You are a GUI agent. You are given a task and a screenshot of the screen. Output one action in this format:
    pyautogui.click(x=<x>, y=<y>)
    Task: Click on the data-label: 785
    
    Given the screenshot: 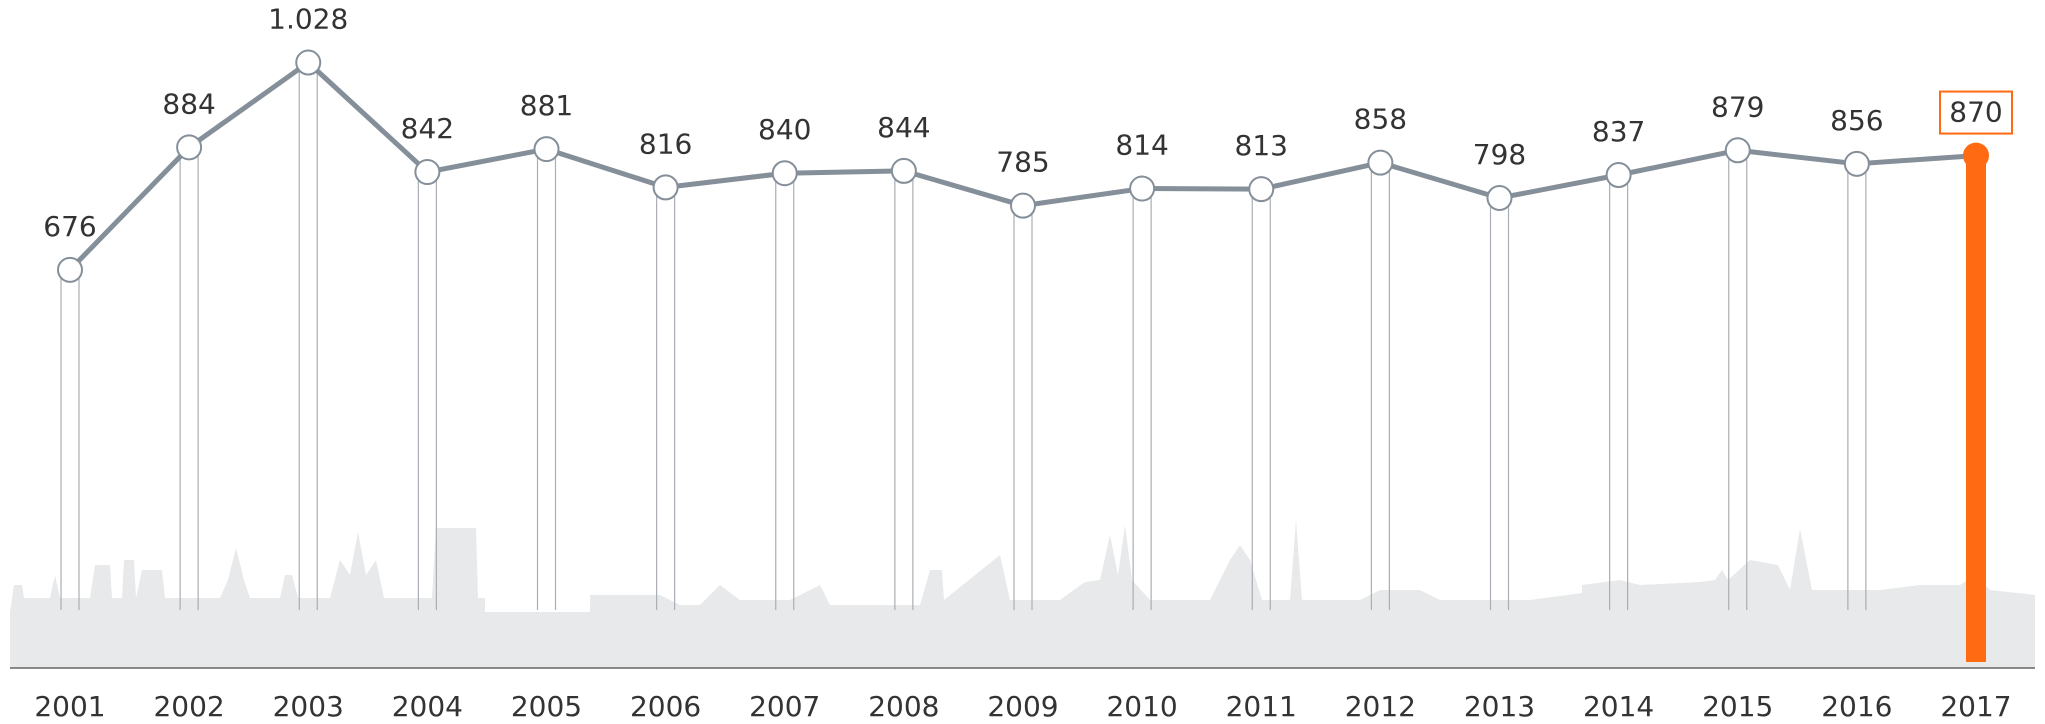 What is the action you would take?
    pyautogui.click(x=1022, y=162)
    